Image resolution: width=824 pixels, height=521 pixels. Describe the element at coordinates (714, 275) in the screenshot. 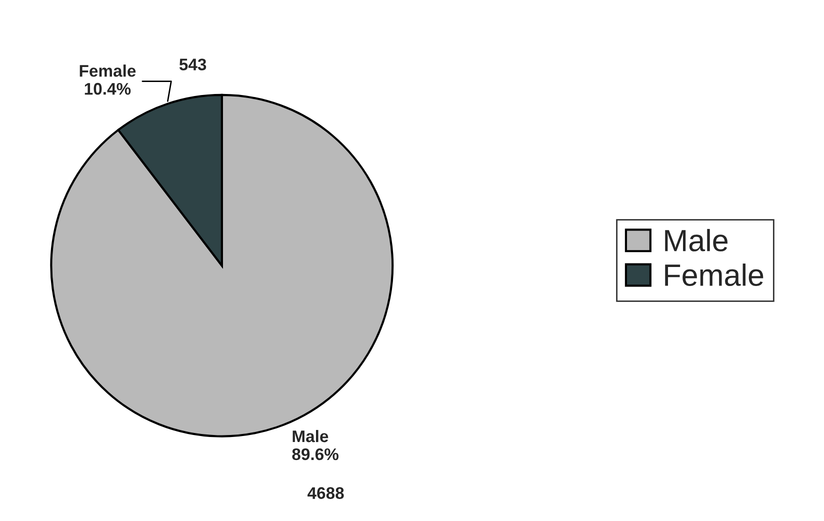

I see `legend-label: Female` at that location.